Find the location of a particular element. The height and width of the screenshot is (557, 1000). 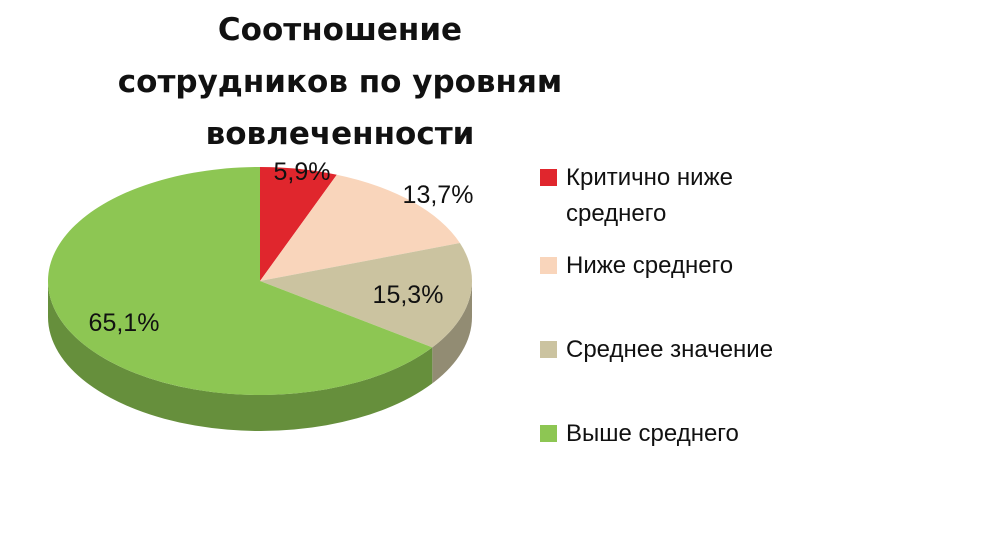

pie-label-average: 15,3% is located at coordinates (408, 295).